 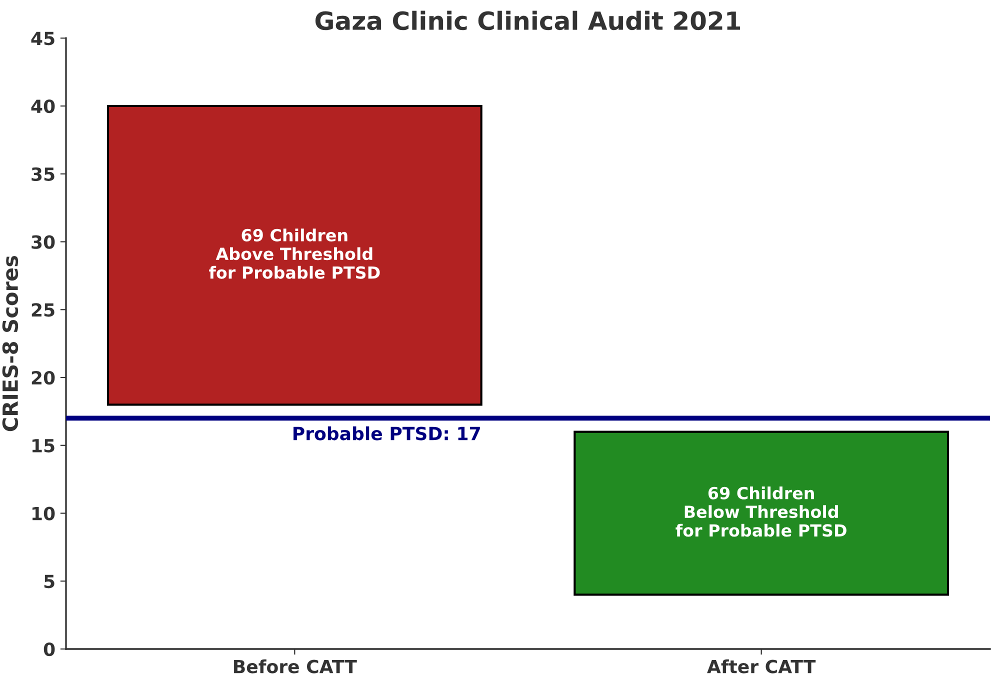 I want to click on y-tick-label: 5, so click(x=49, y=581).